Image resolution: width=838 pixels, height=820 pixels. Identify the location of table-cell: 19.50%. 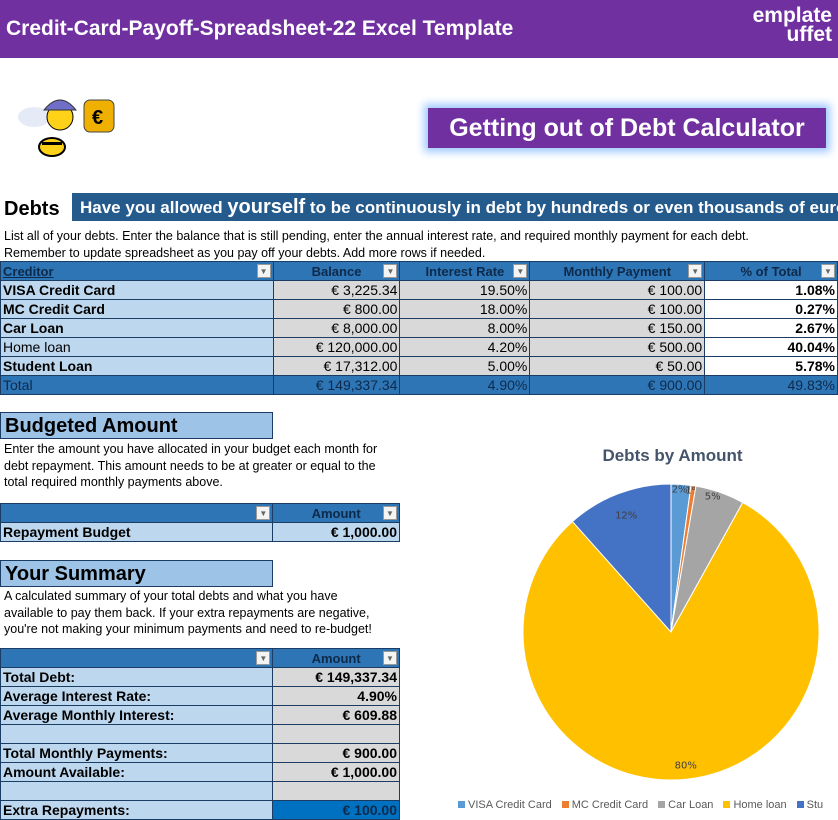
(465, 290).